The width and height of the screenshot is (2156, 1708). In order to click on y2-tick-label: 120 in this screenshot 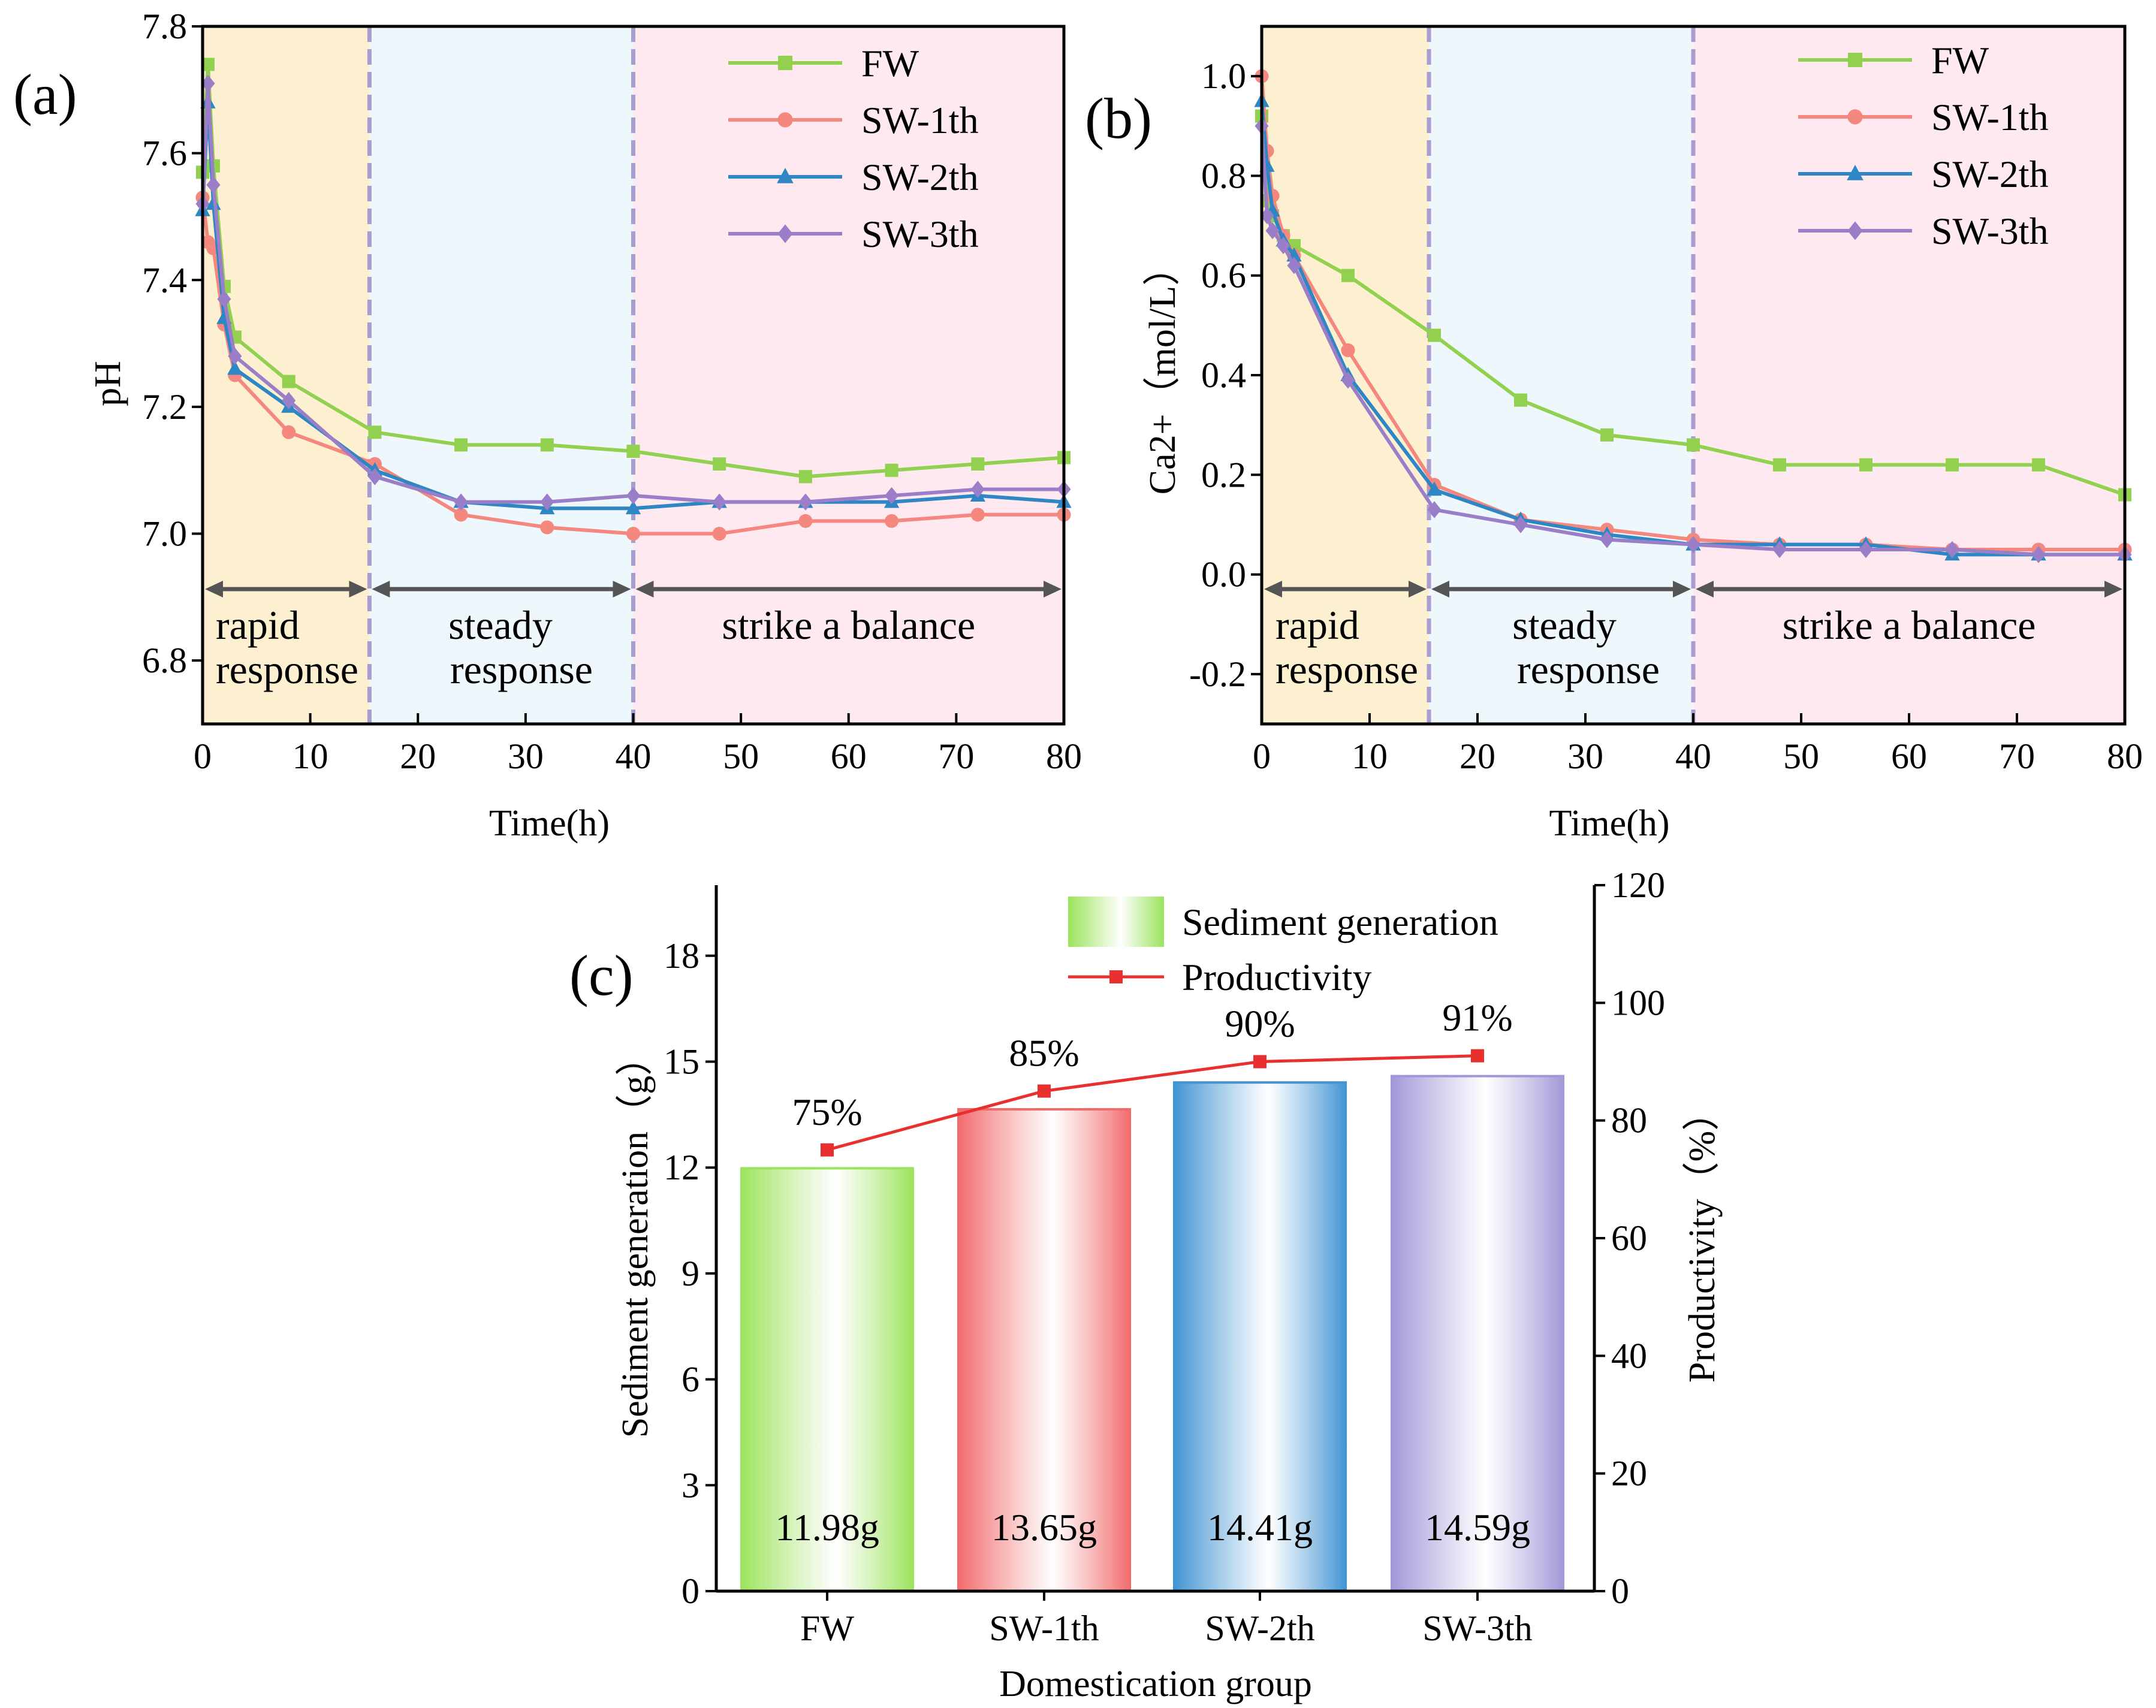, I will do `click(1638, 885)`.